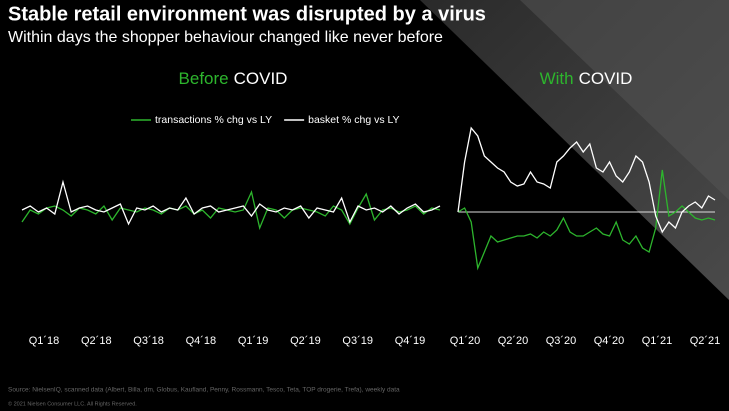 The image size is (729, 411). Describe the element at coordinates (213, 120) in the screenshot. I see `legend-label: transactions % chg vs LY` at that location.